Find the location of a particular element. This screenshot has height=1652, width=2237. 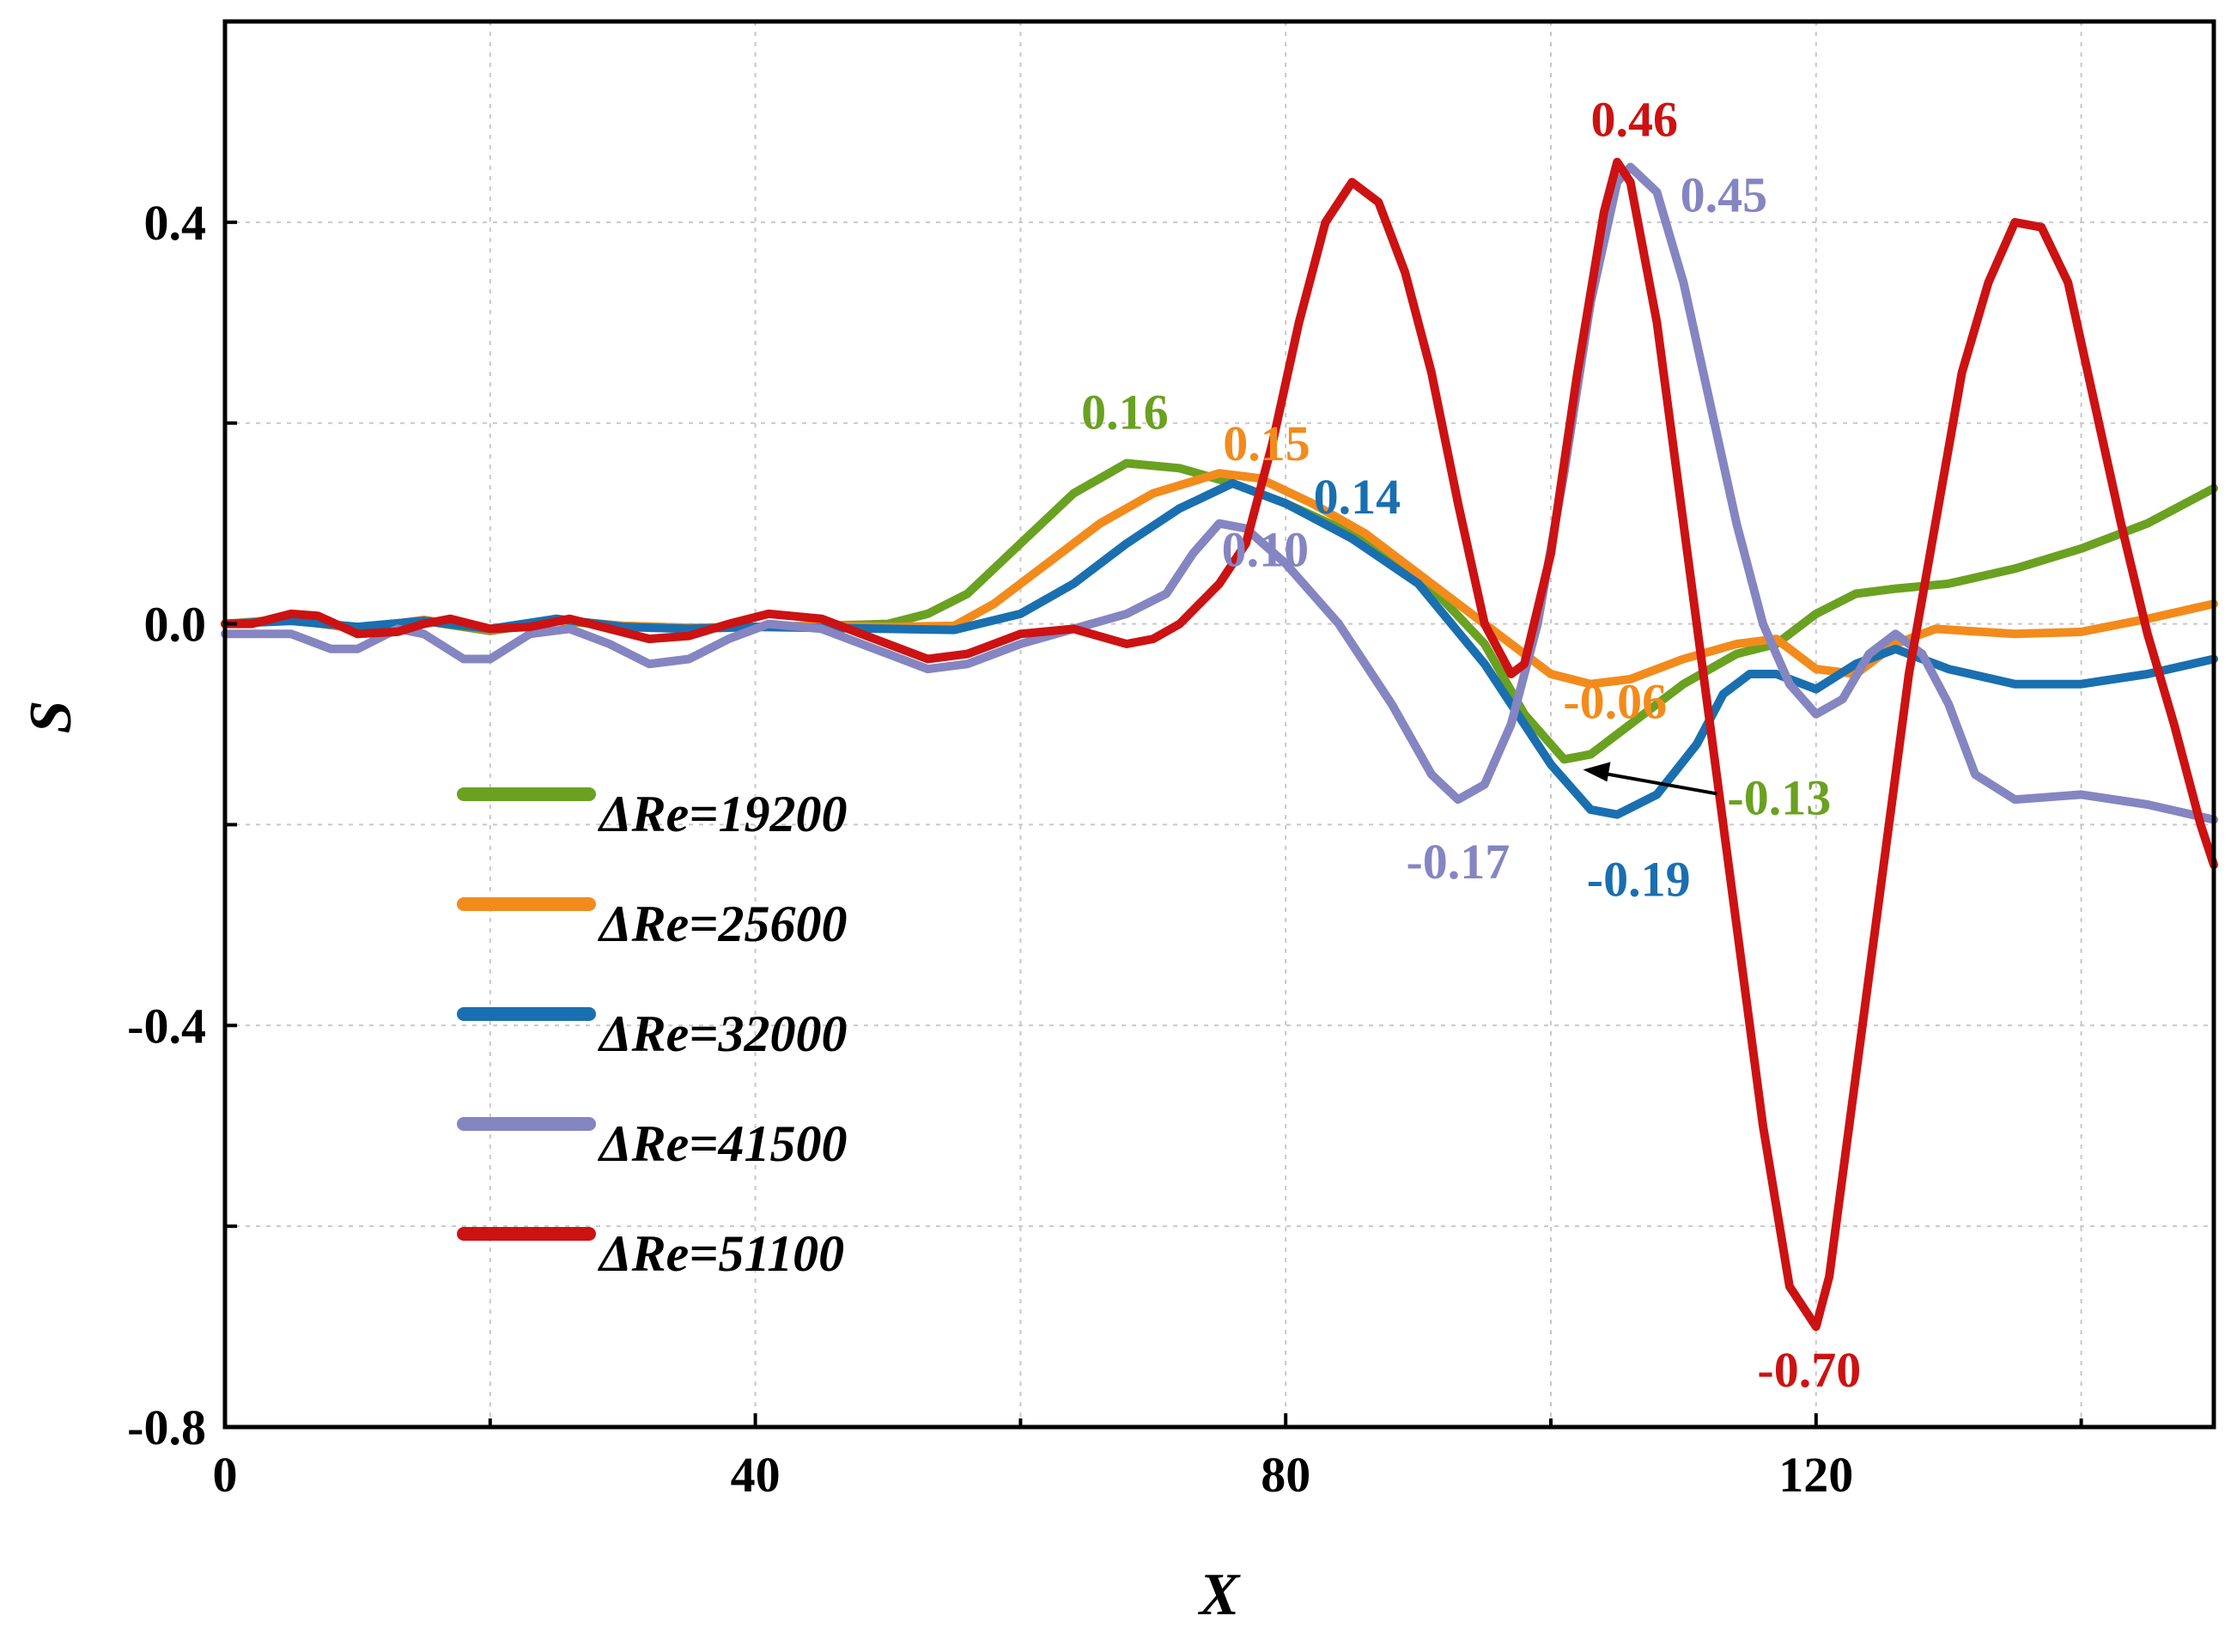

y-tick-label: -0.8 is located at coordinates (166, 1427).